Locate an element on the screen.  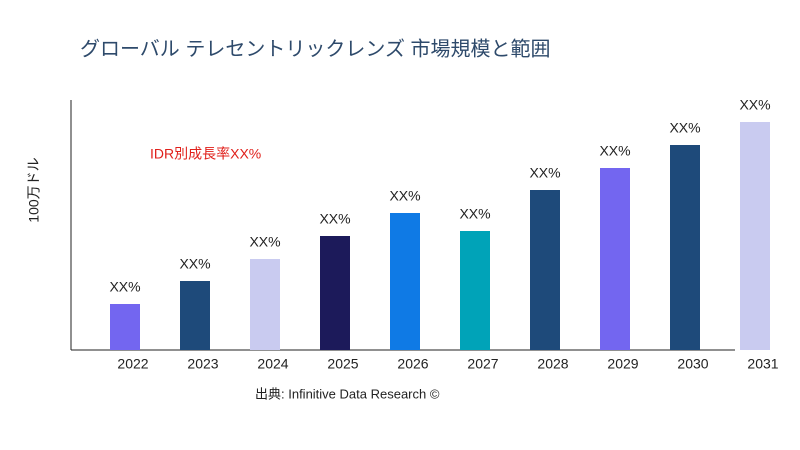
x-tick-label: 2025 is located at coordinates (342, 364).